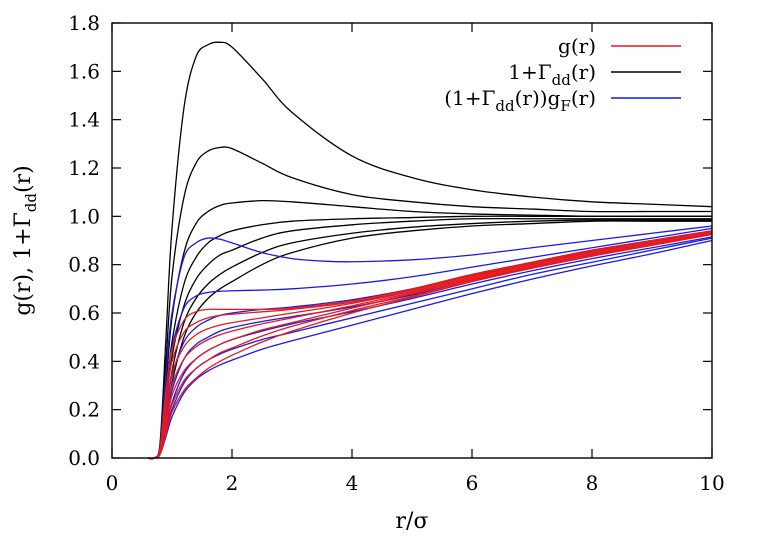 The width and height of the screenshot is (771, 540). What do you see at coordinates (84, 216) in the screenshot?
I see `y-tick-label: 1.0` at bounding box center [84, 216].